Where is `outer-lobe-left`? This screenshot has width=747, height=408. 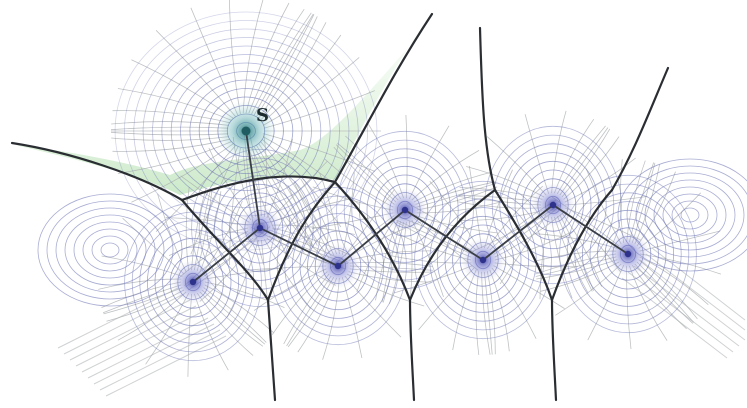
outer-lobe-left is located at coordinates (110, 250).